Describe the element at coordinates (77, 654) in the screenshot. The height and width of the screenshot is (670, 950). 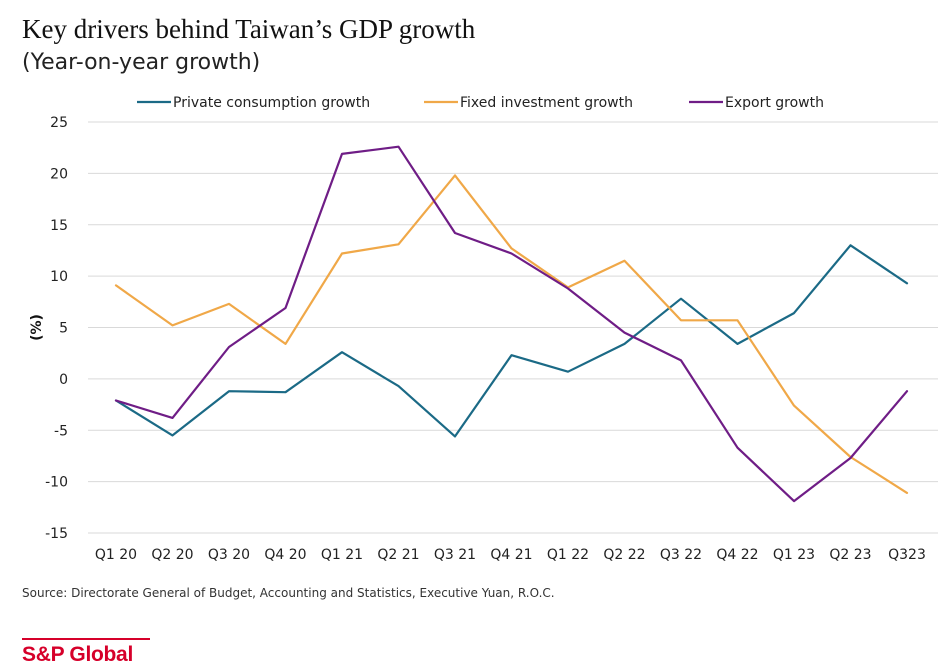
I see `sp-global-logo: S&P Global` at that location.